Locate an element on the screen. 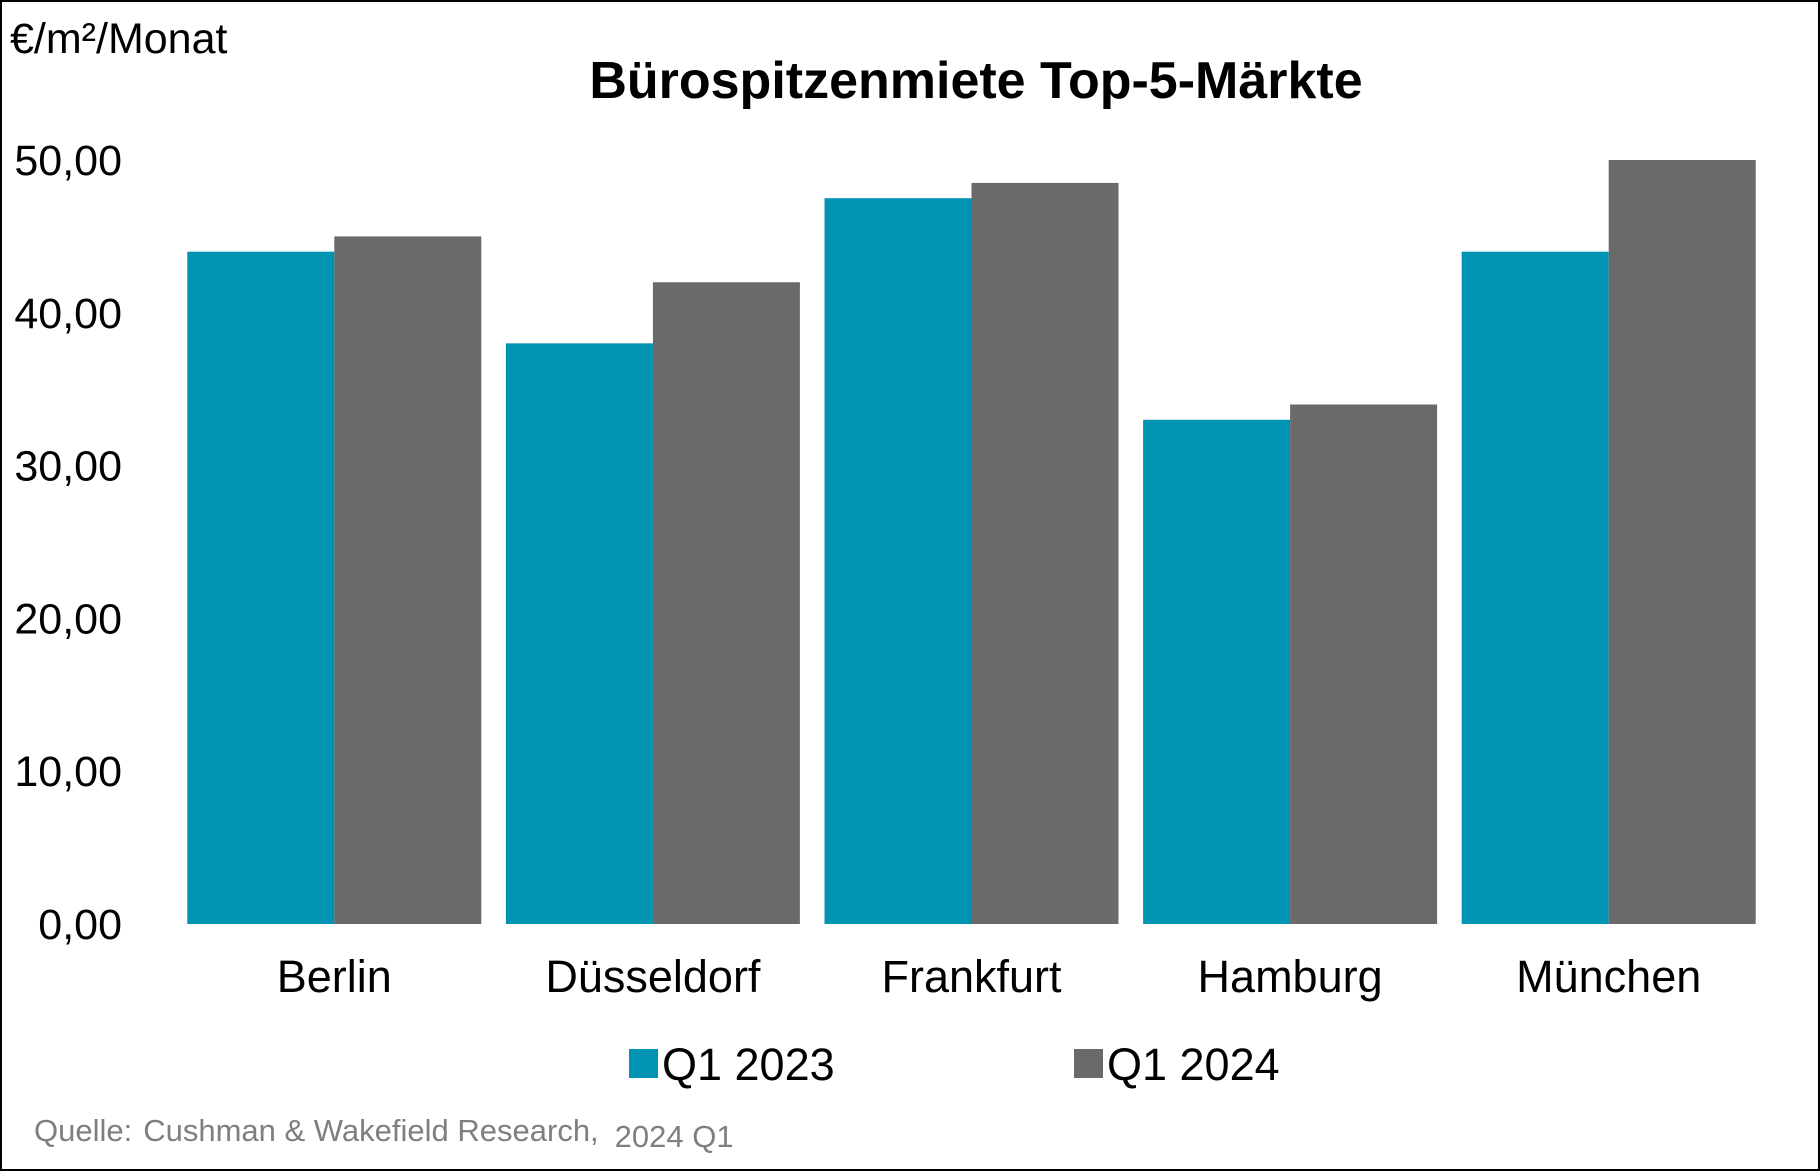 This screenshot has height=1171, width=1820. bar-düsseldorf-q1-2024 is located at coordinates (726, 603).